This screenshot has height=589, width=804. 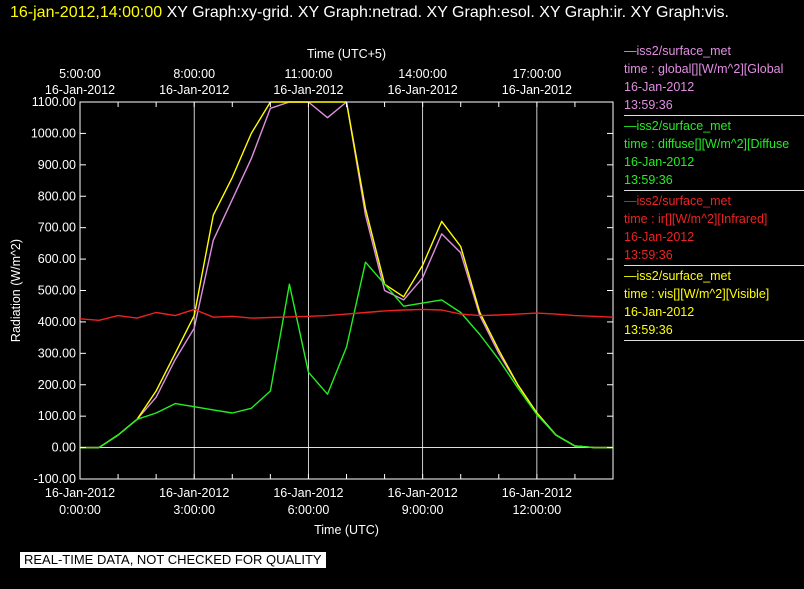 What do you see at coordinates (86, 12) in the screenshot?
I see `header-timestamp: 16-jan-2012,14:00:00` at bounding box center [86, 12].